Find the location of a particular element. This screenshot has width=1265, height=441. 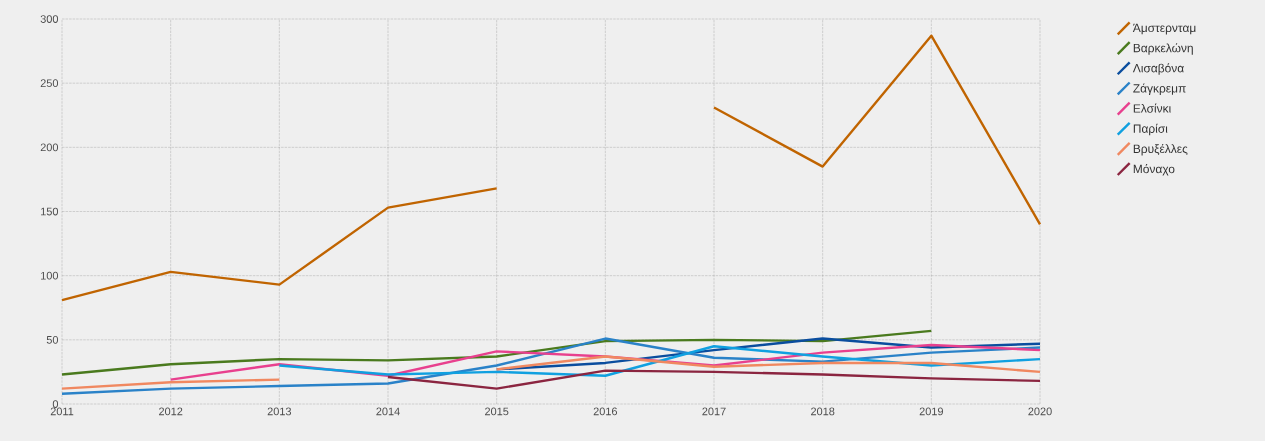

y-tick-label: 100 is located at coordinates (50, 275).